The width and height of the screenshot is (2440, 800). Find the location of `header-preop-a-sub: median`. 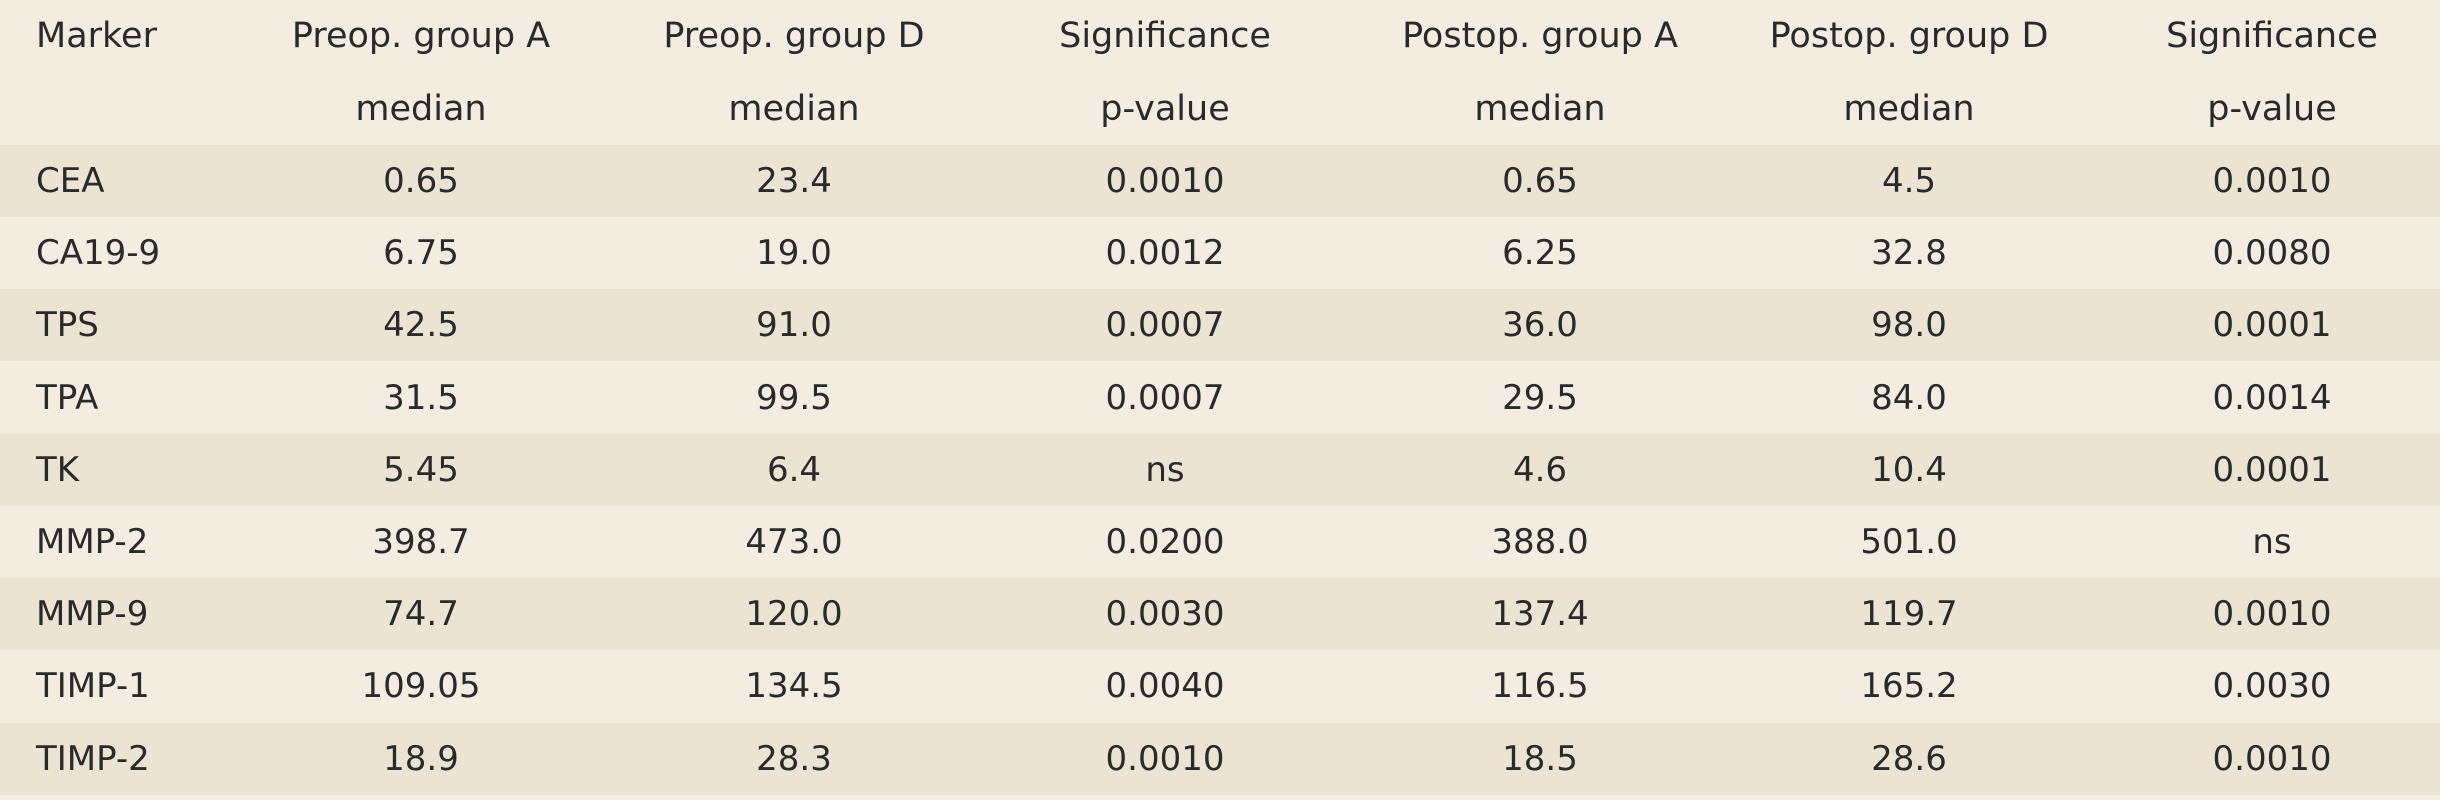

header-preop-a-sub: median is located at coordinates (421, 109).